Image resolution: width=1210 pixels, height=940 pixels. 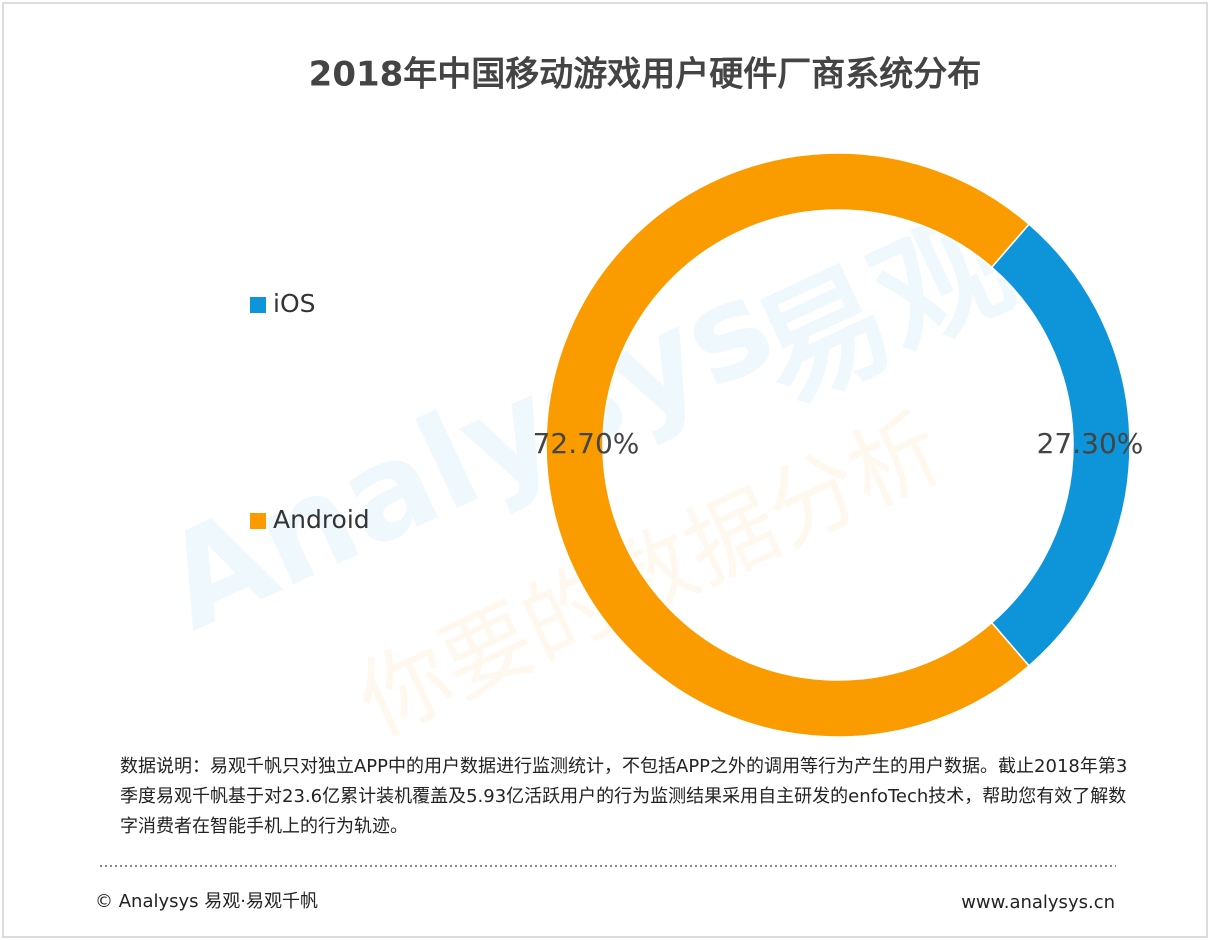 I want to click on chart-title: 2018年中国移动游戏用户硬件厂商系统分布, so click(x=645, y=75).